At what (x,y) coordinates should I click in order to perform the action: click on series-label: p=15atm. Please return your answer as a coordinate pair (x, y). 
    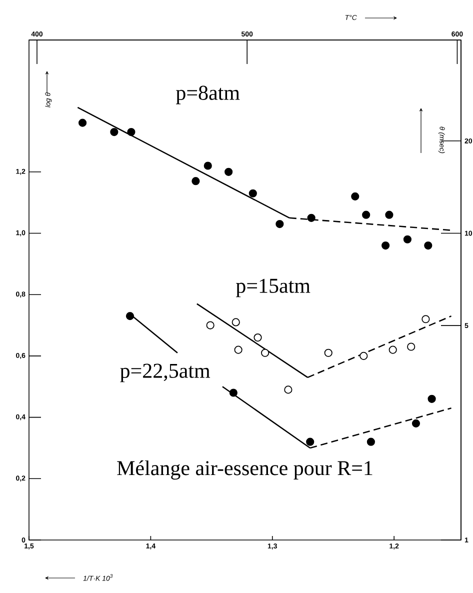
    Looking at the image, I should click on (273, 288).